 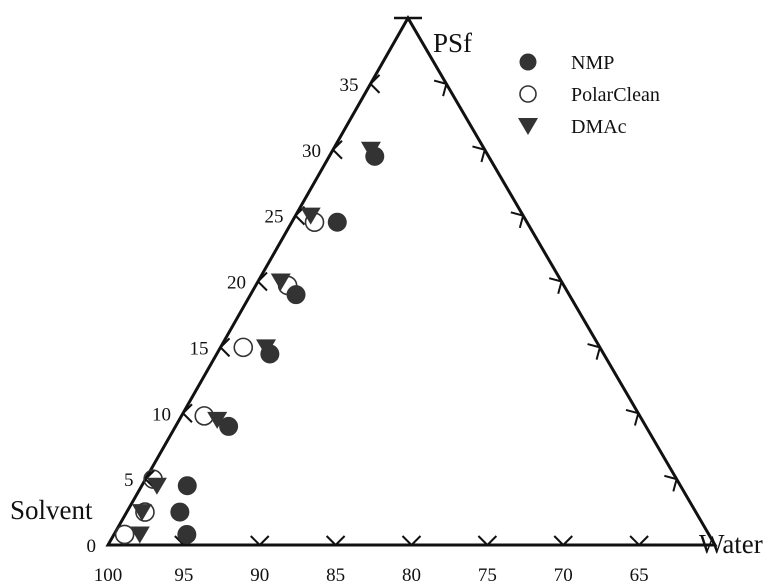 I want to click on psf-tick-label: 0, so click(x=92, y=546).